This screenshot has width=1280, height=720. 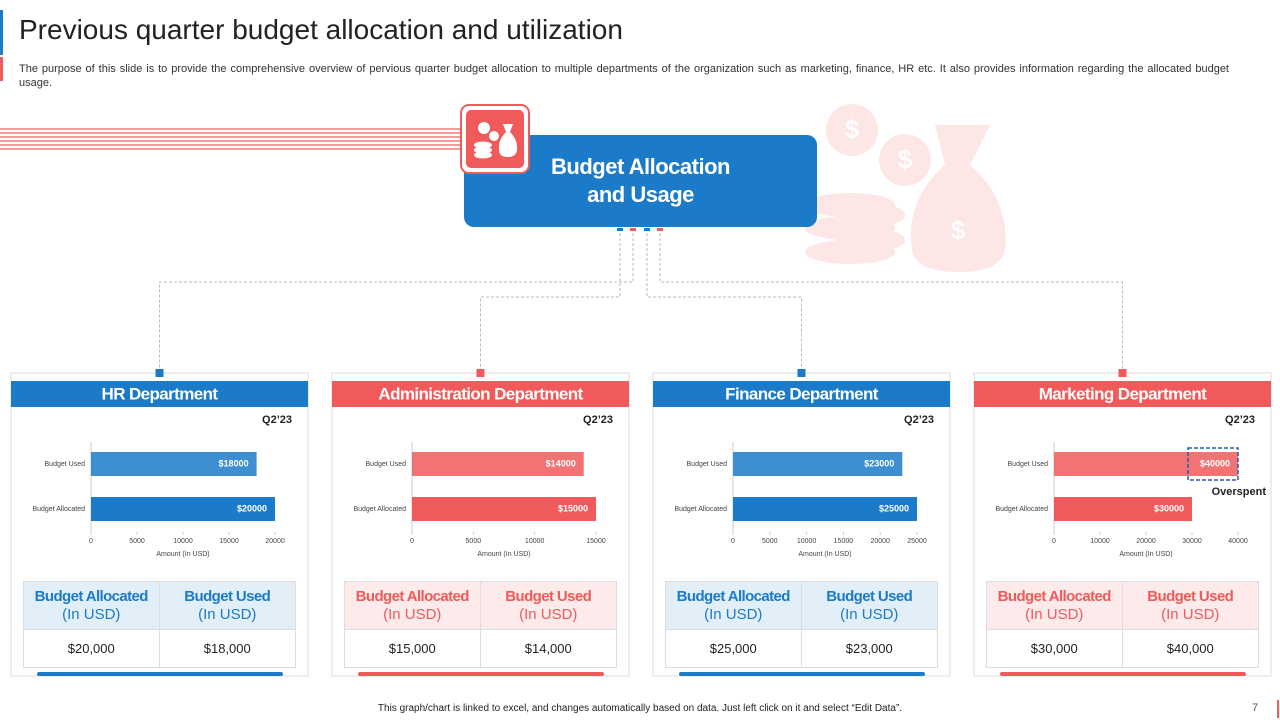 I want to click on table-cell: $40,000, so click(x=1190, y=648).